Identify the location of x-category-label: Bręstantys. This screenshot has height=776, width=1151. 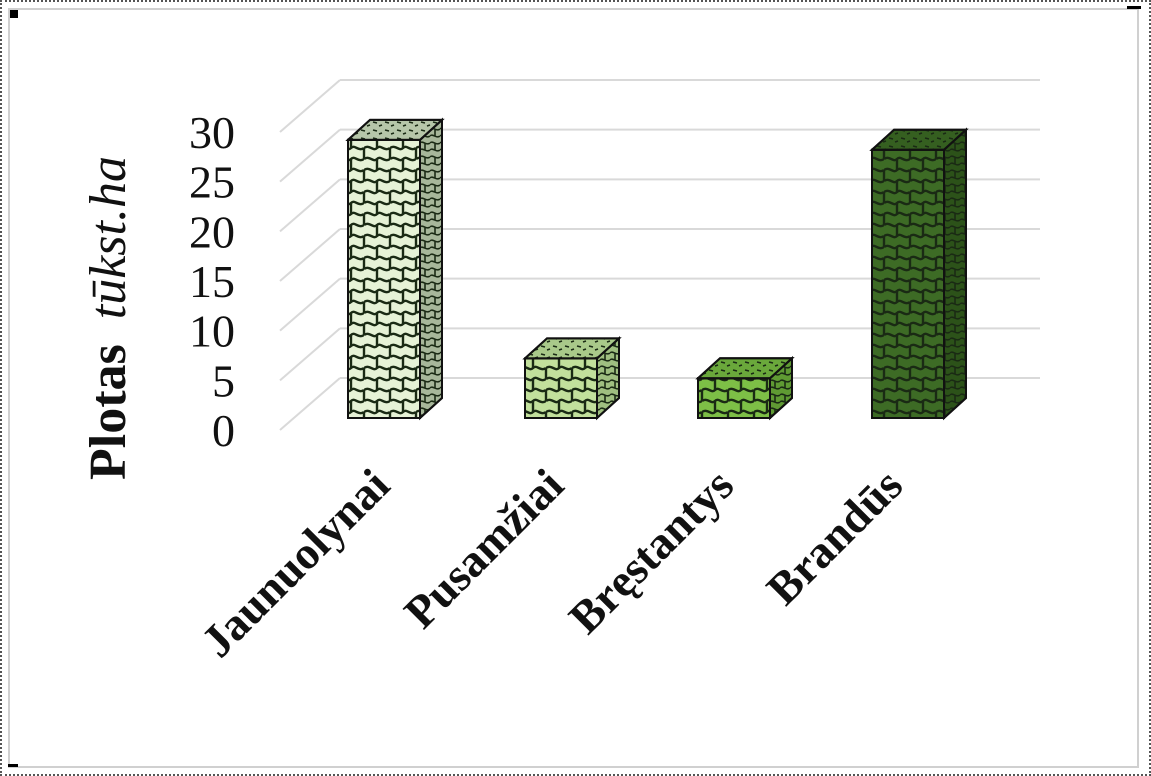
(651, 551).